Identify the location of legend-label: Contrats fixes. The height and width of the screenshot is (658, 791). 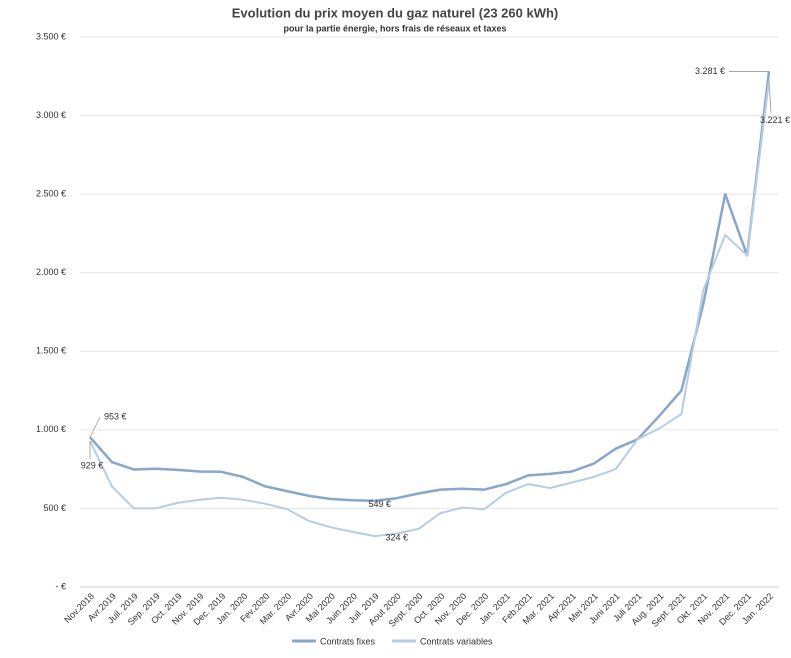
(348, 641).